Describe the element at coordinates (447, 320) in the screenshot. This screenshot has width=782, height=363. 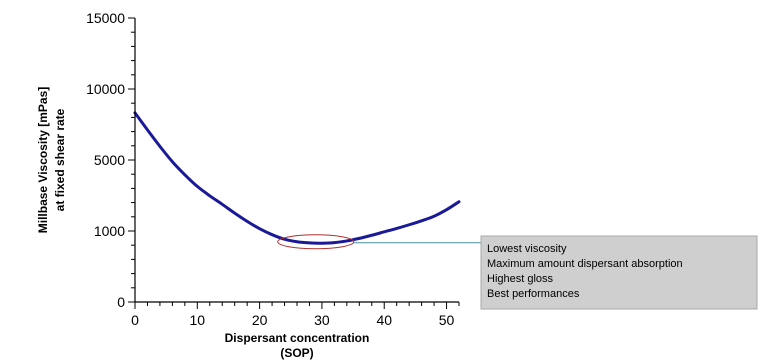
I see `x-tick-label: 50` at that location.